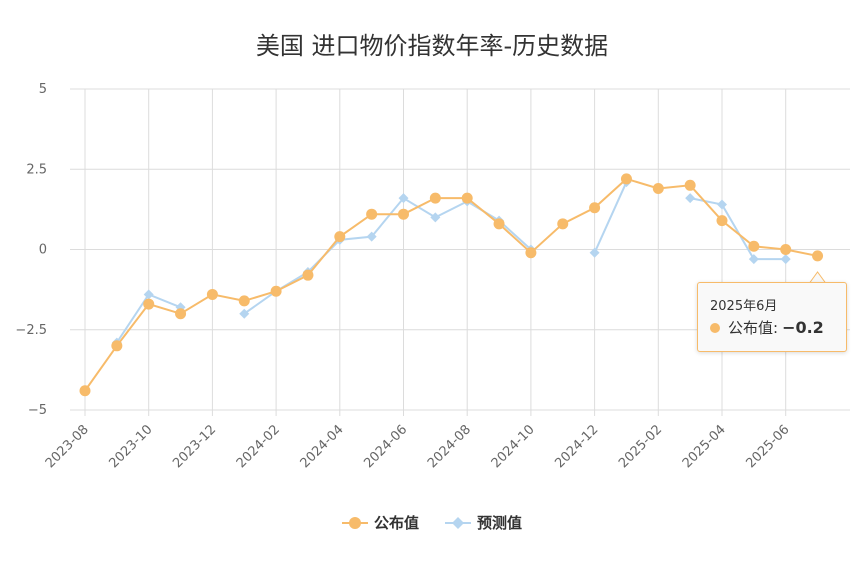  I want to click on tooltip-value: −0.2, so click(803, 327).